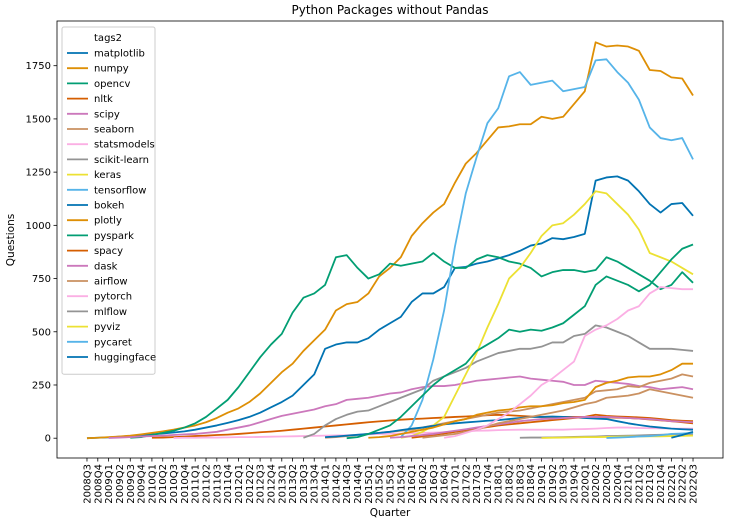  Describe the element at coordinates (113, 297) in the screenshot. I see `legend-label: pytorch` at that location.